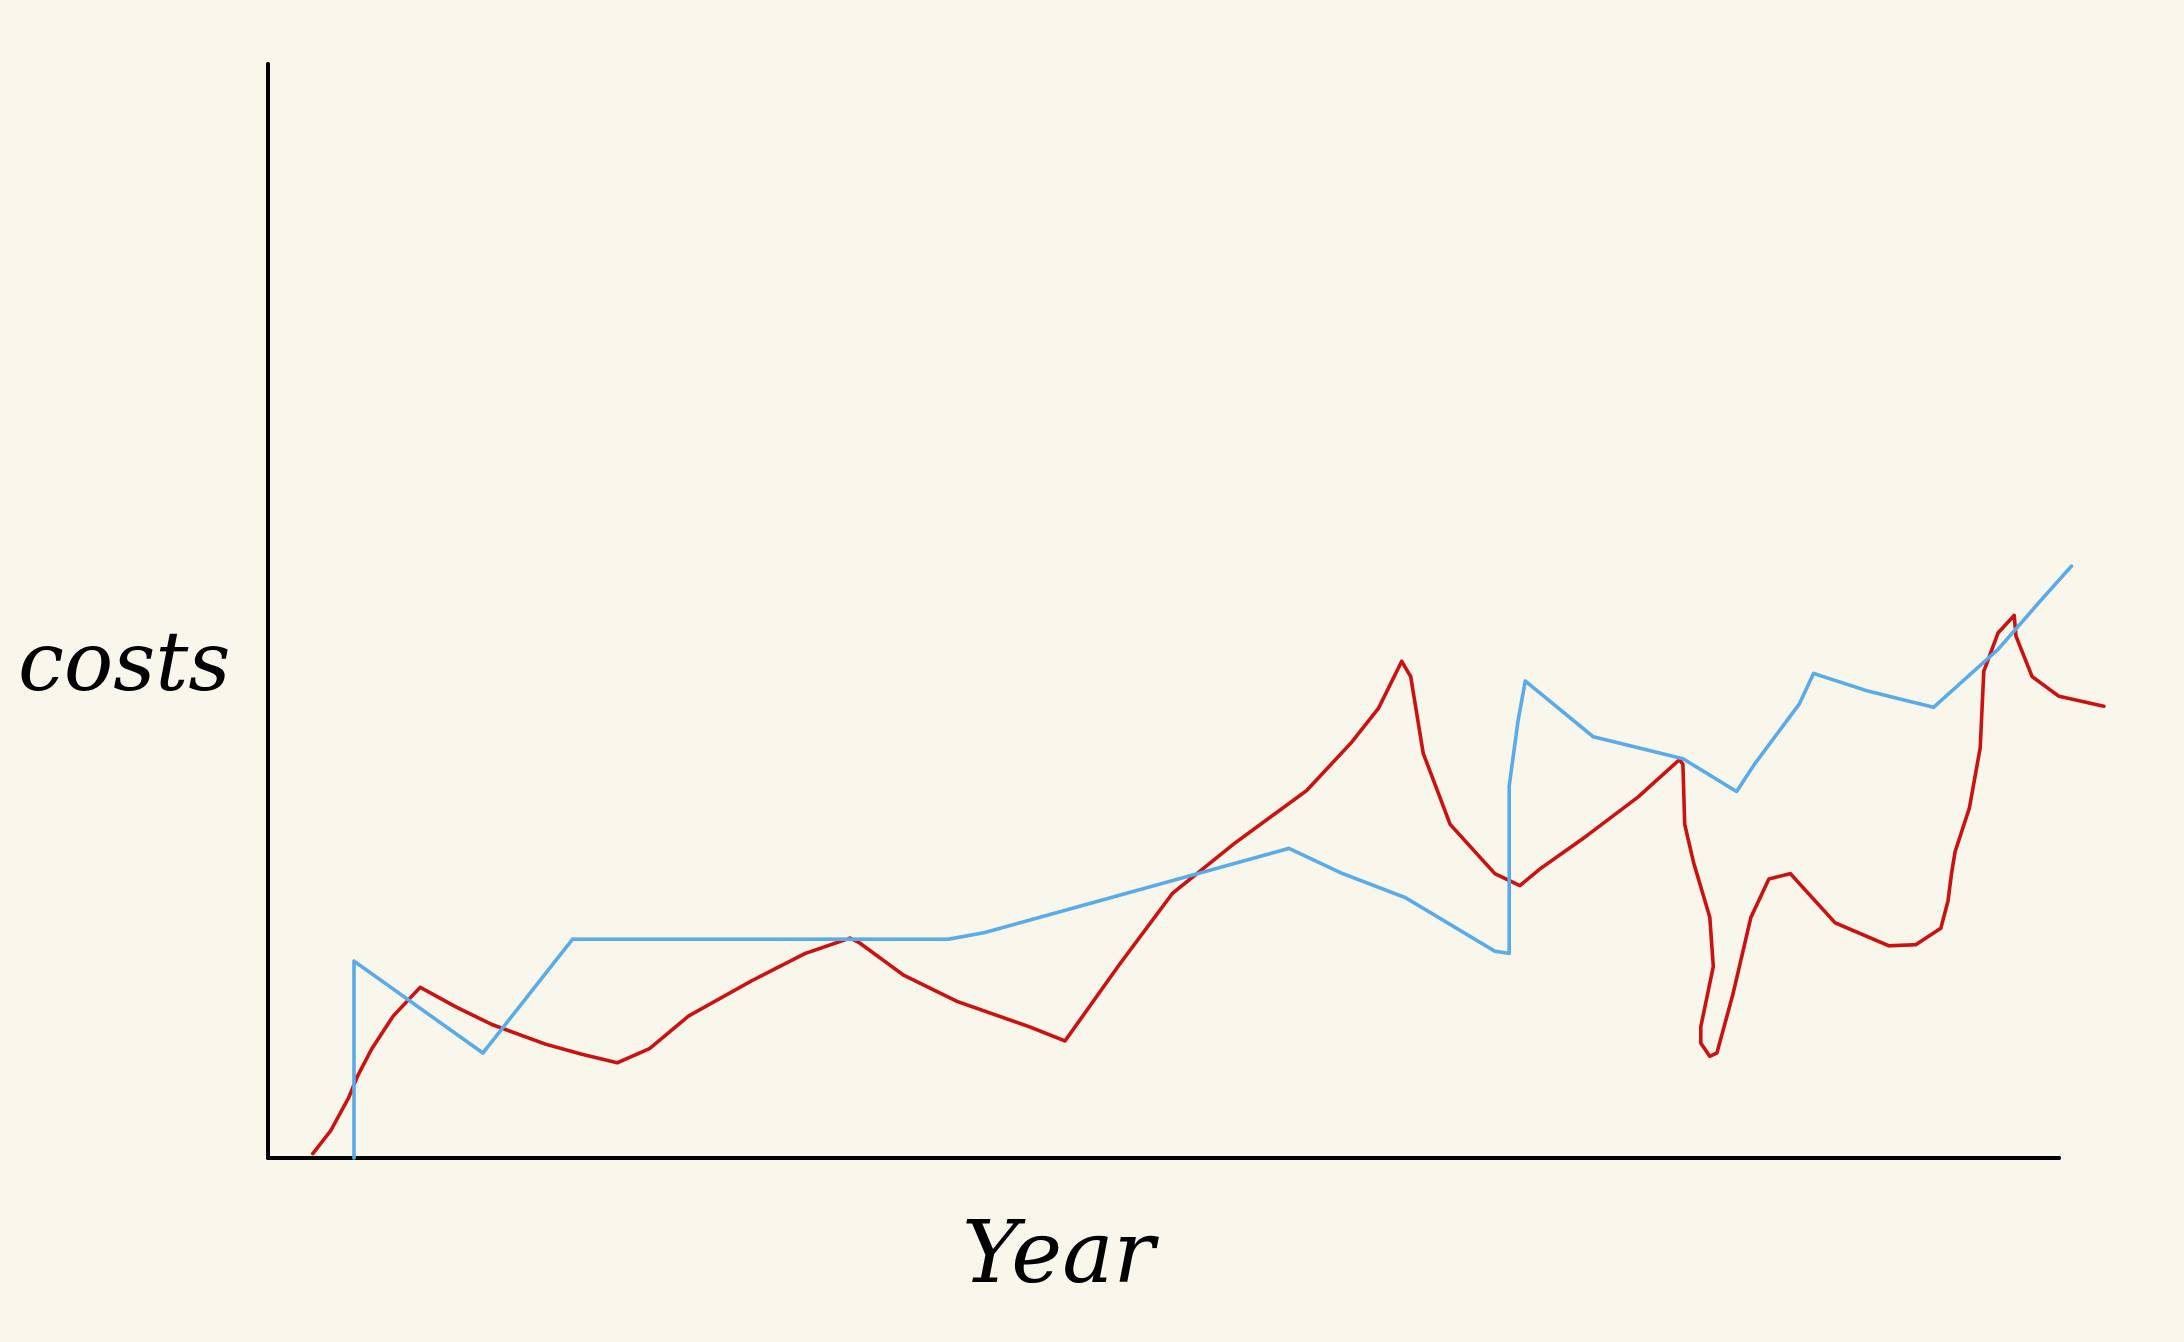 The width and height of the screenshot is (2184, 1342). I want to click on y-axis-label: costs, so click(124, 662).